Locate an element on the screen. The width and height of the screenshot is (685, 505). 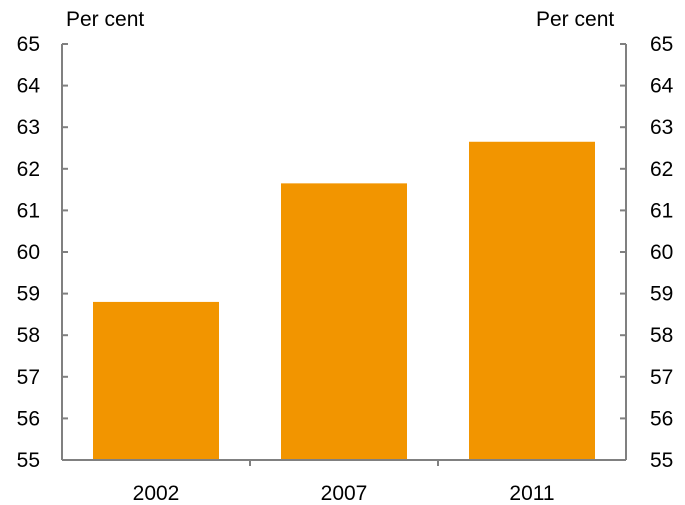
right-y-tick-label: 58 is located at coordinates (661, 335).